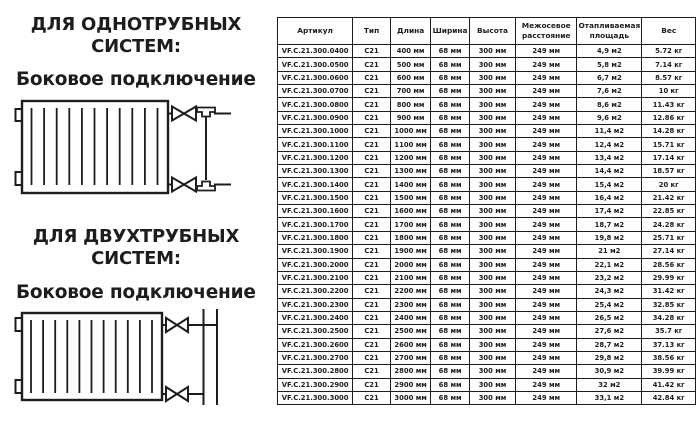 Image resolution: width=700 pixels, height=421 pixels. What do you see at coordinates (315, 31) in the screenshot?
I see `column-header: Артикул` at bounding box center [315, 31].